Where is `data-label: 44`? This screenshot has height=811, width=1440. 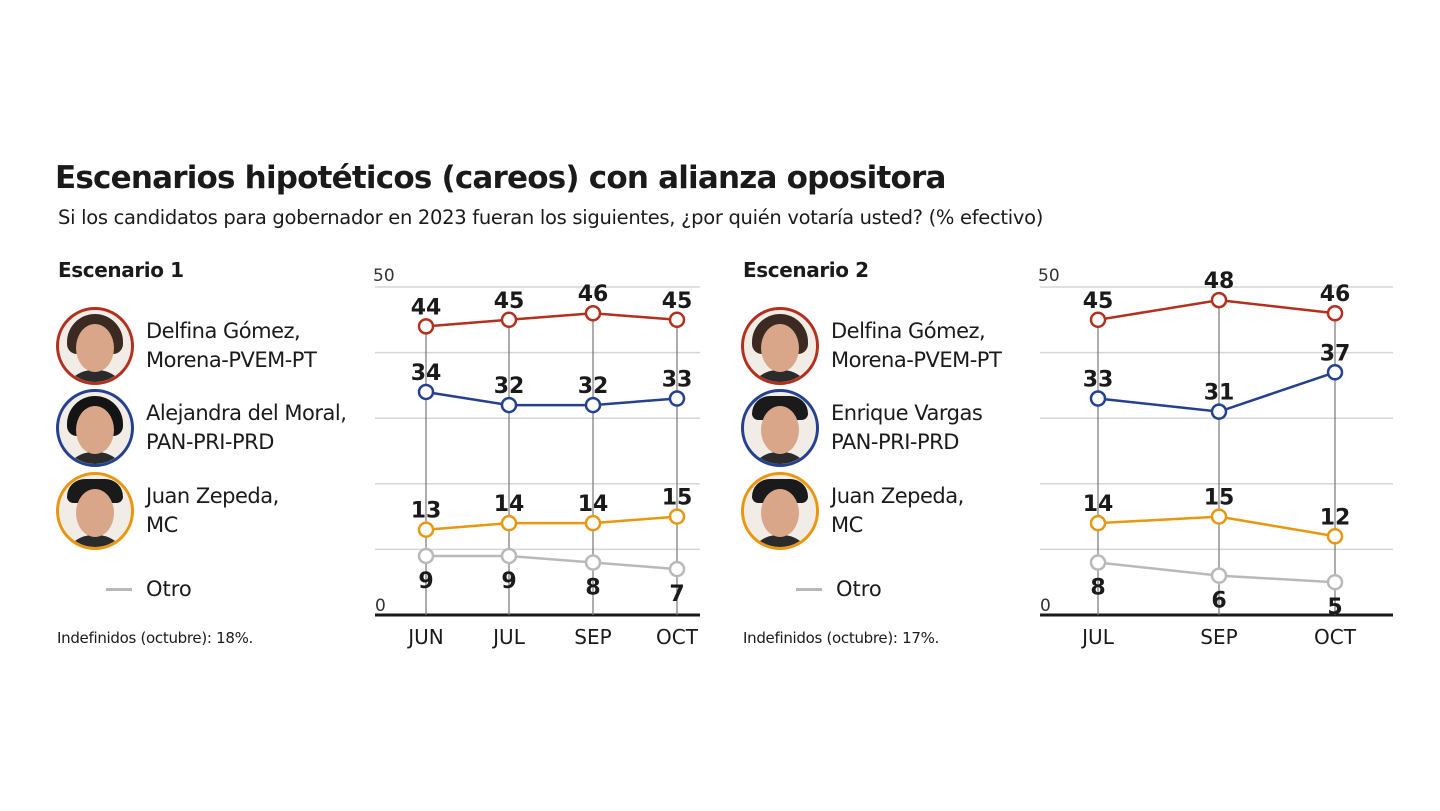
data-label: 44 is located at coordinates (426, 307).